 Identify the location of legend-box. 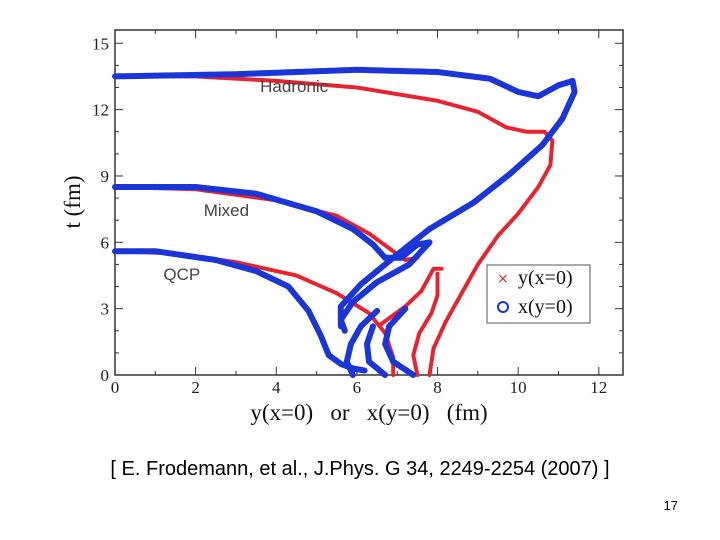
(538, 294).